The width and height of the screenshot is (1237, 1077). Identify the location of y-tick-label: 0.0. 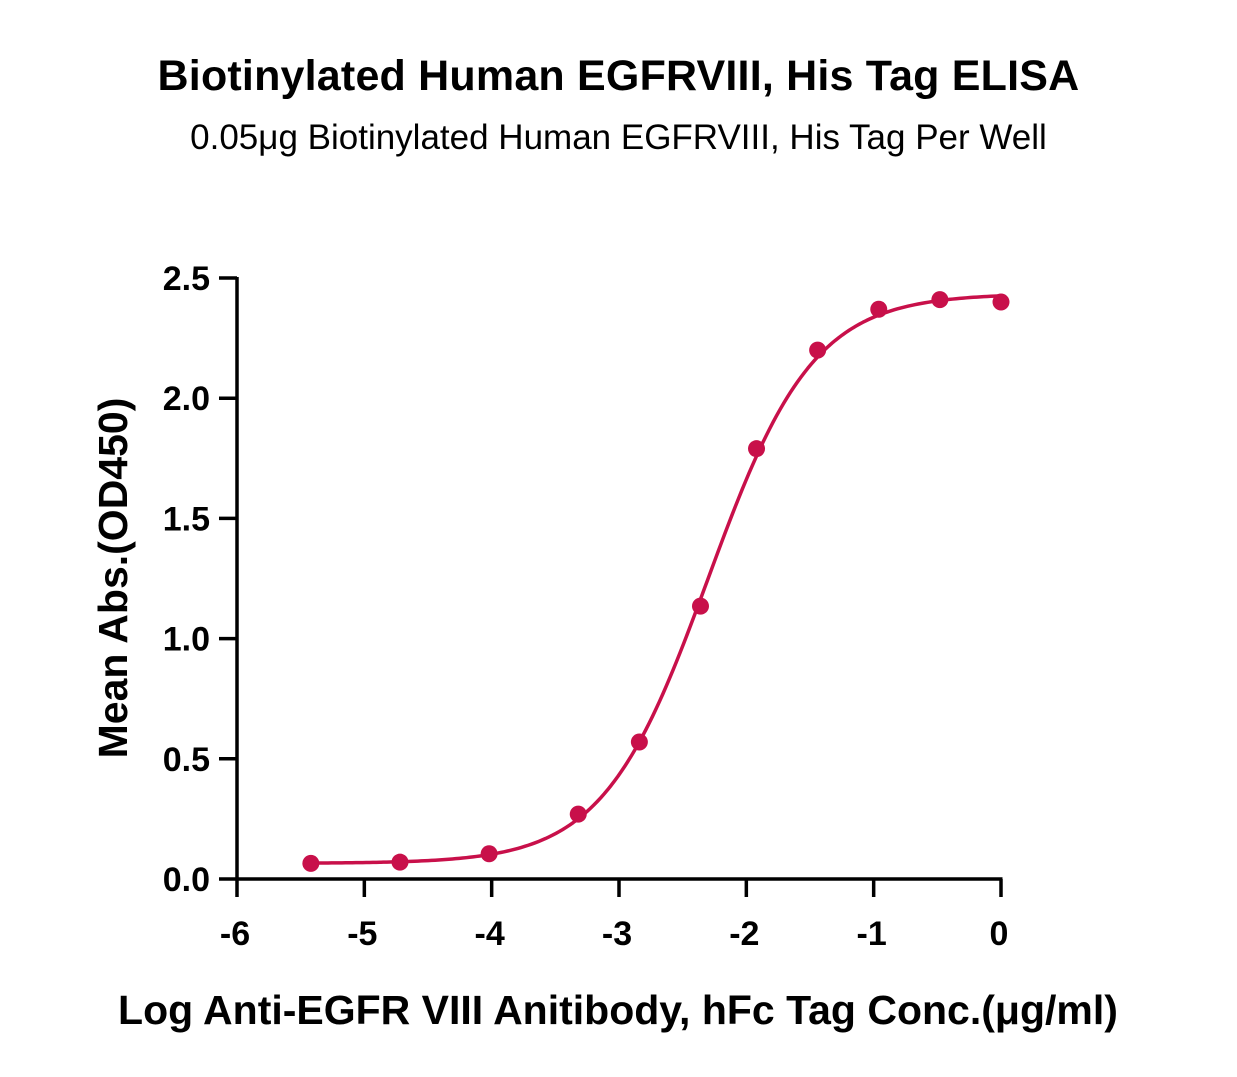
(186, 880).